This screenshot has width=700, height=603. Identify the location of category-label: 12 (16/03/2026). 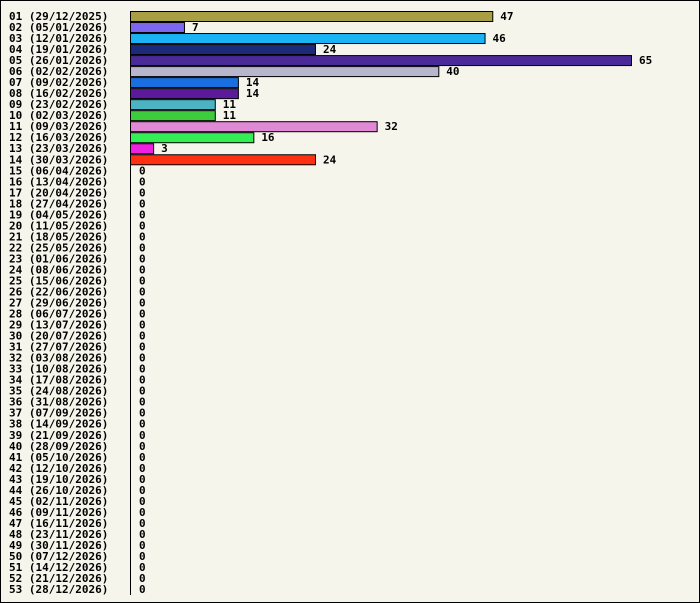
(58, 137).